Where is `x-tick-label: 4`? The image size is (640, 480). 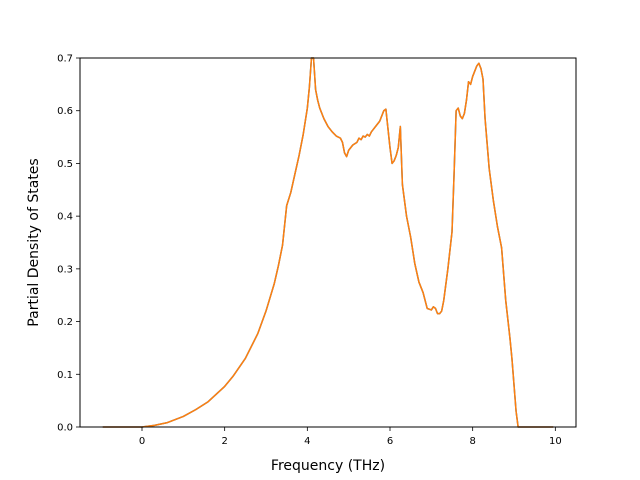 x-tick-label: 4 is located at coordinates (307, 441).